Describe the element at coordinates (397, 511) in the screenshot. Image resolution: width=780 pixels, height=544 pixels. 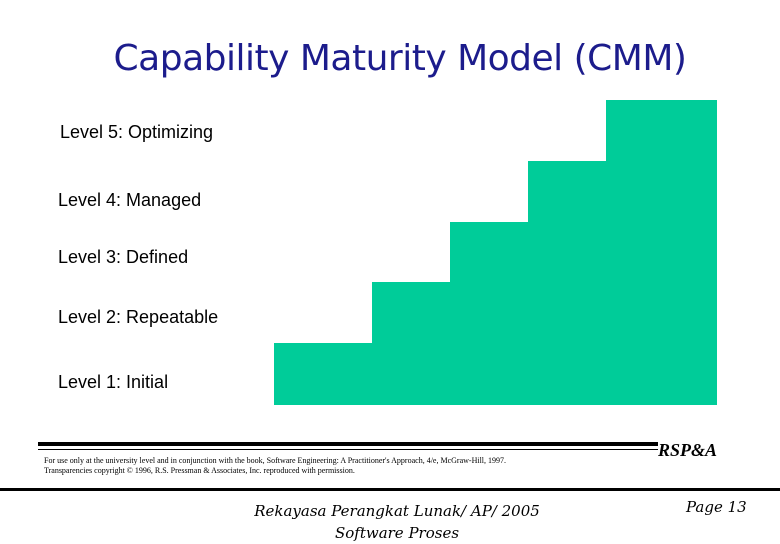
I see `footer-course-title: Rekayasa Perangkat Lunak/ AP/ 2005` at that location.